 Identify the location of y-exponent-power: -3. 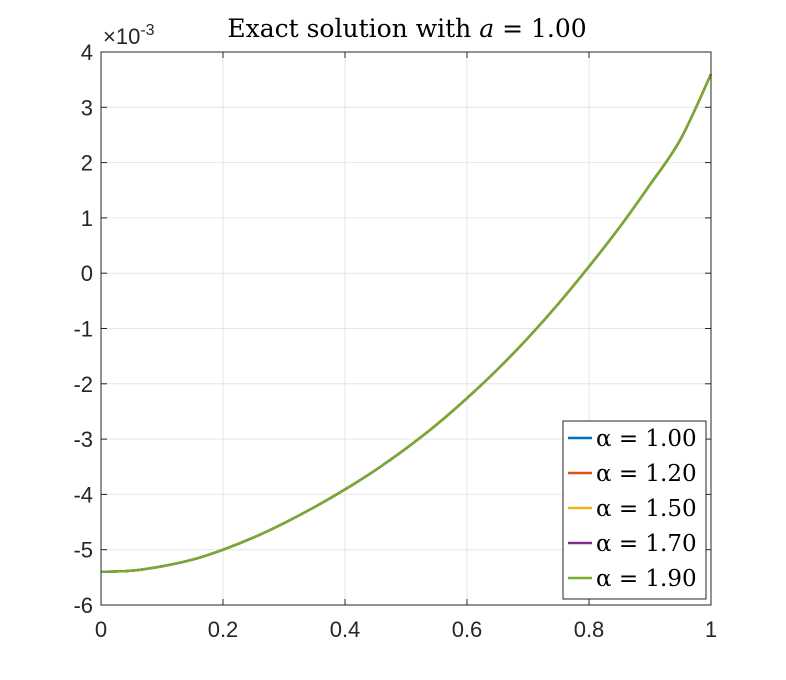
(147, 30).